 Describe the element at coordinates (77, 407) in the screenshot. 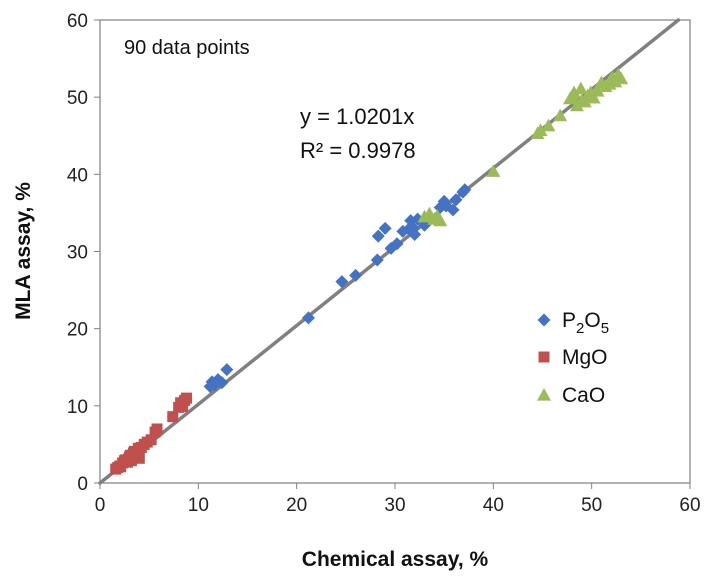

I see `y-tick-label: 10` at that location.